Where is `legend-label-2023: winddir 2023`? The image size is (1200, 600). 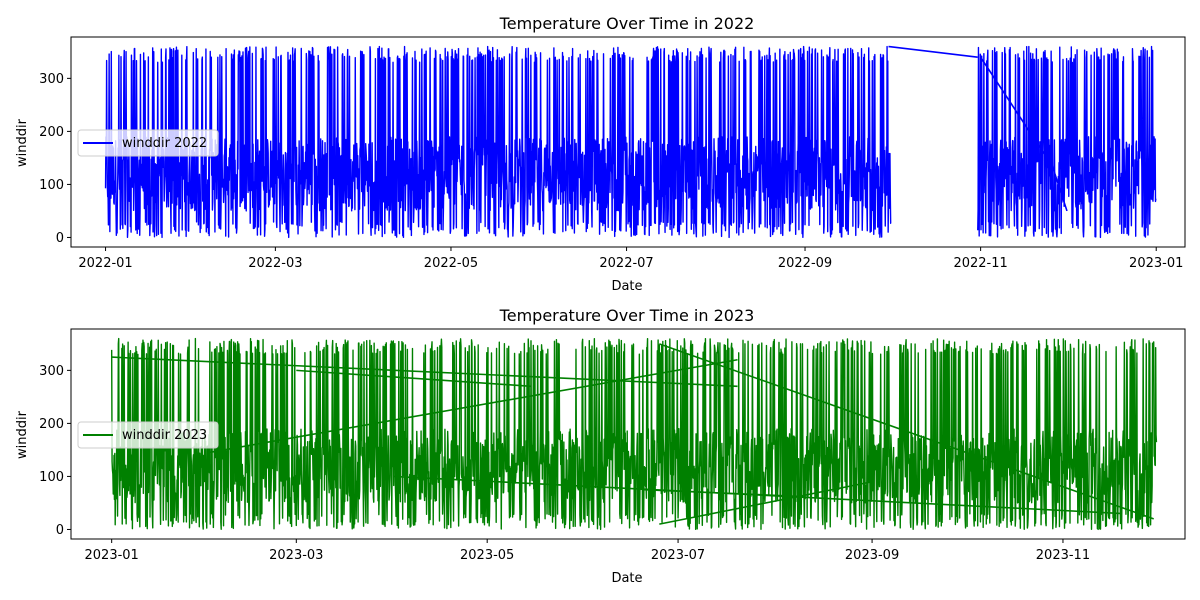 legend-label-2023: winddir 2023 is located at coordinates (164, 435).